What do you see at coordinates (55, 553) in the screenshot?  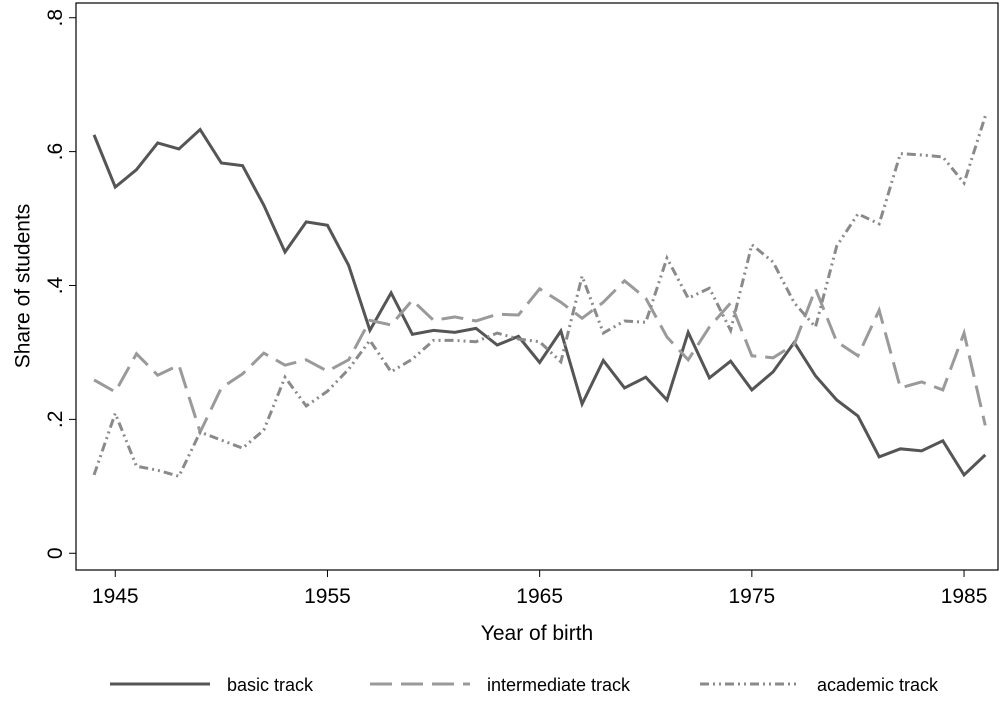 I see `y-tick-label: 0` at bounding box center [55, 553].